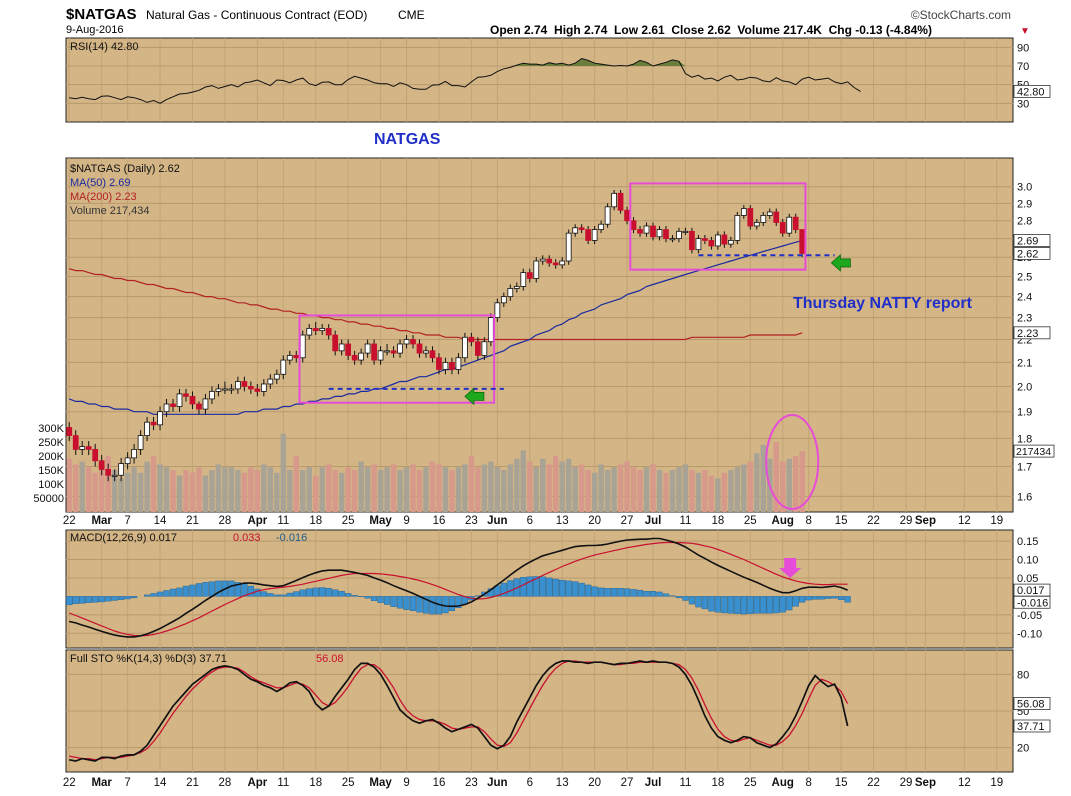 This screenshot has width=1071, height=796. Describe the element at coordinates (411, 15) in the screenshot. I see `chart-exchange: CME` at that location.